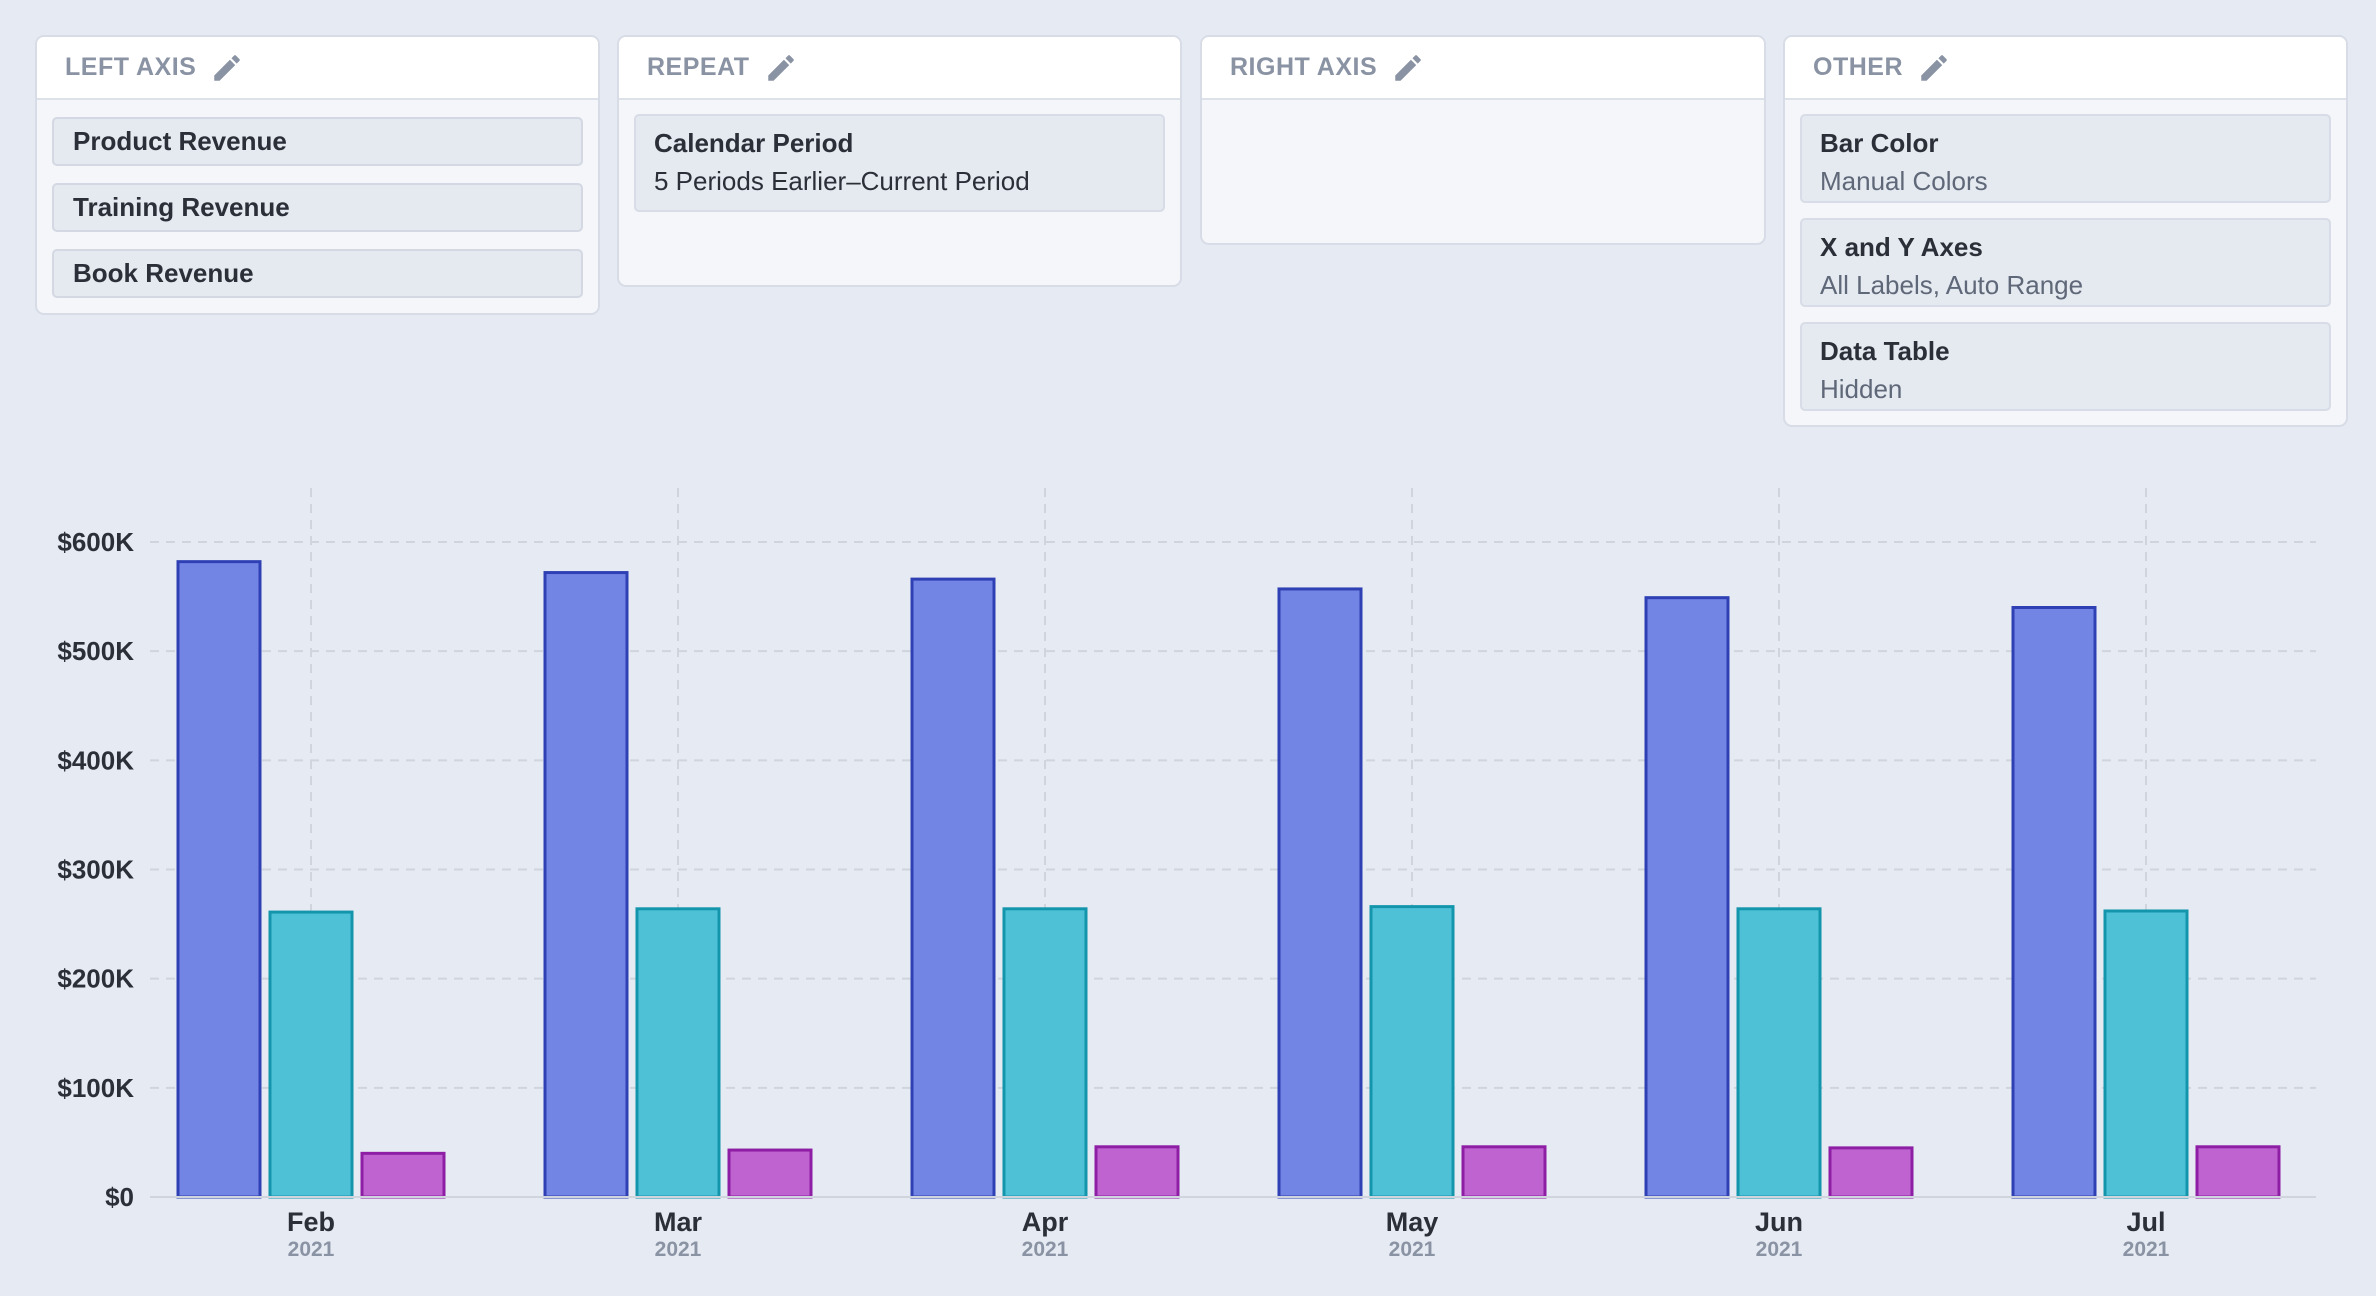  Describe the element at coordinates (95, 542) in the screenshot. I see `y-tick-label: $600K` at that location.